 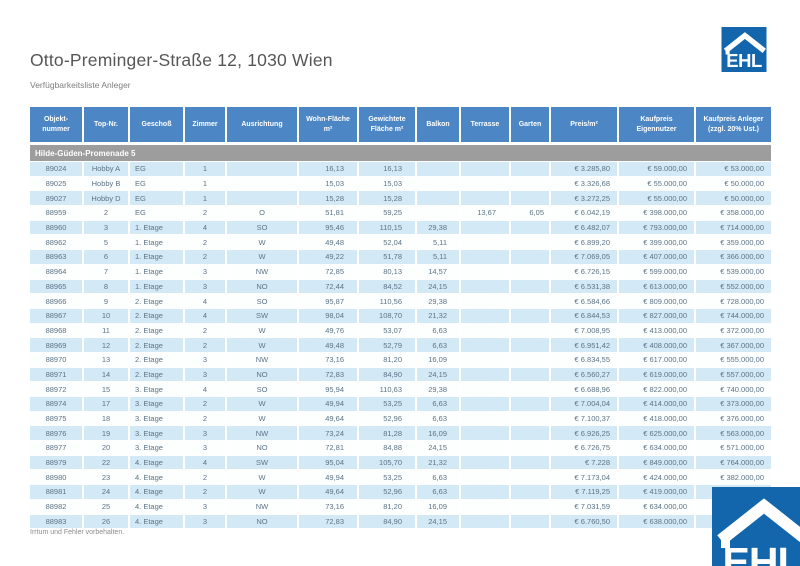 I want to click on cell-kaufpreis_eigennutzer: € 424.000,00, so click(x=657, y=478).